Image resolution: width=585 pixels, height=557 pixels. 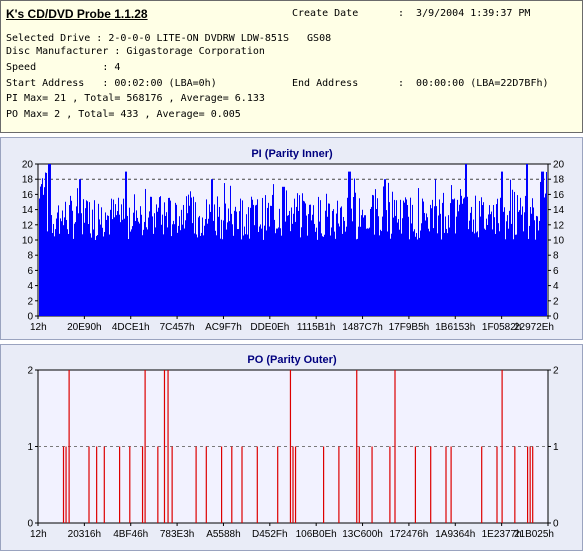 I want to click on speed-line: Speed : 4, so click(x=63, y=67).